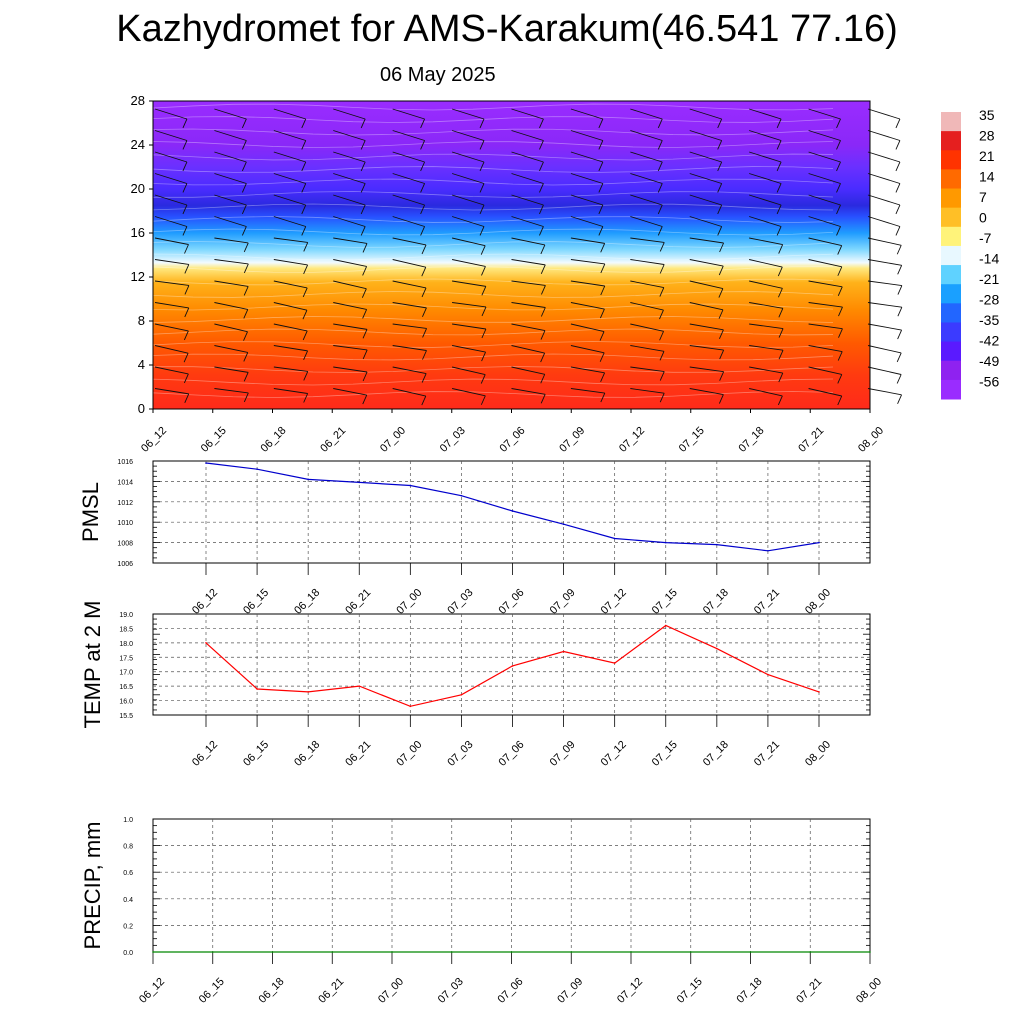 This screenshot has height=1024, width=1024. What do you see at coordinates (138, 232) in the screenshot?
I see `heatmap-ytick-label: 16` at bounding box center [138, 232].